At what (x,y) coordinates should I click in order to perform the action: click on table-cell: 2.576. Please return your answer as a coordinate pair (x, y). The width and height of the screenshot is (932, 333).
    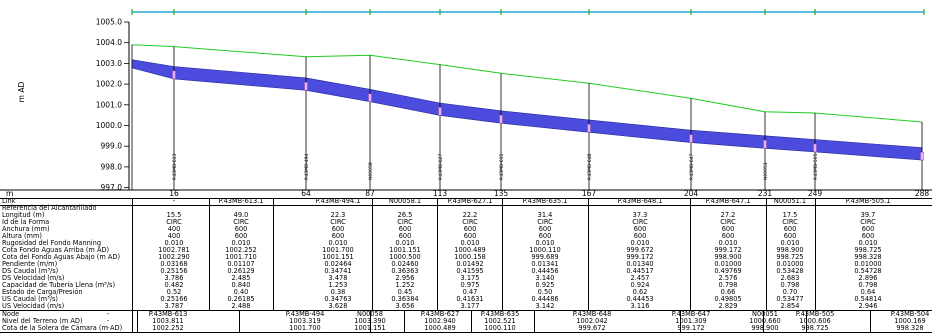
    Looking at the image, I should click on (728, 278).